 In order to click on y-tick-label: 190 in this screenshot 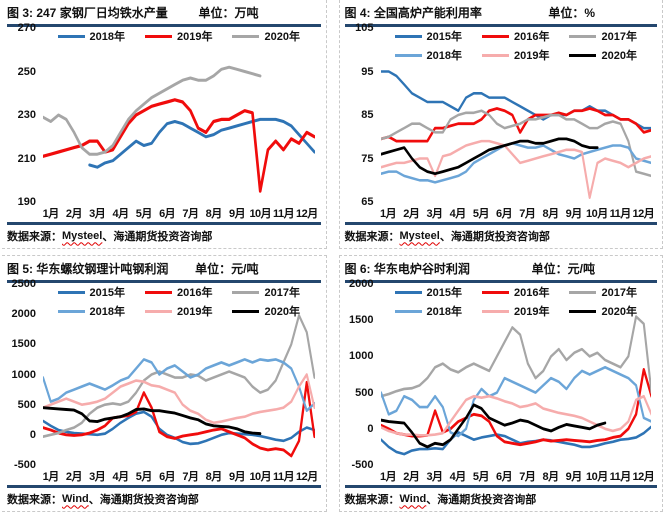, I will do `click(26, 202)`.